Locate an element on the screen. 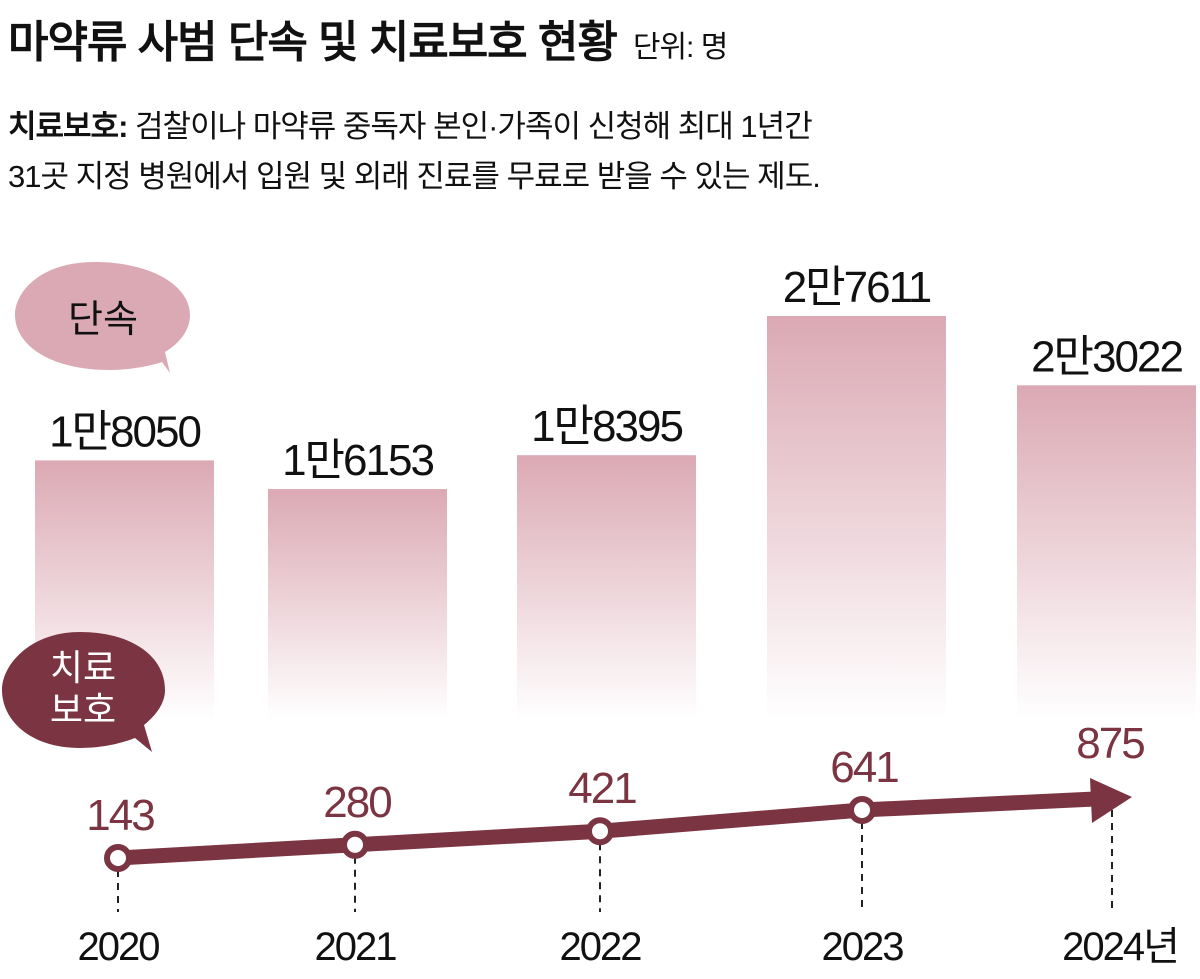 The height and width of the screenshot is (979, 1200). treatment-label: 875 is located at coordinates (1110, 743).